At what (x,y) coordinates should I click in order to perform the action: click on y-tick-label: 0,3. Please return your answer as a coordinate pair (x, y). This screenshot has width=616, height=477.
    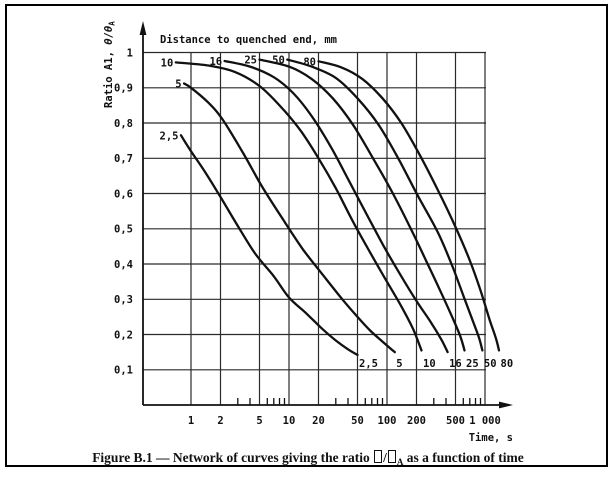
    Looking at the image, I should click on (123, 300).